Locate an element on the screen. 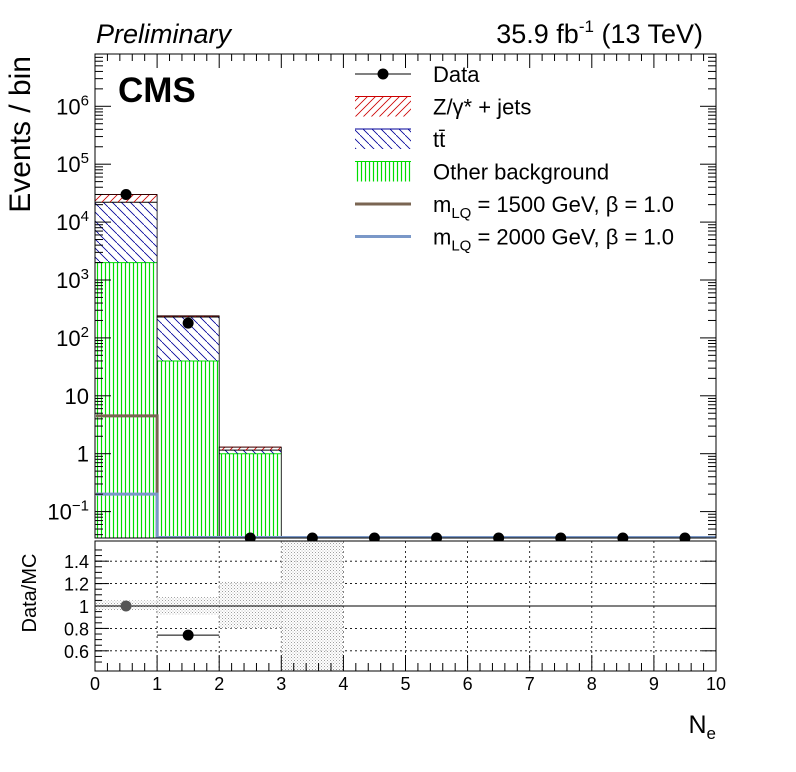 Image resolution: width=796 pixels, height=772 pixels. y-tick-label: 10⁵ is located at coordinates (72, 163).